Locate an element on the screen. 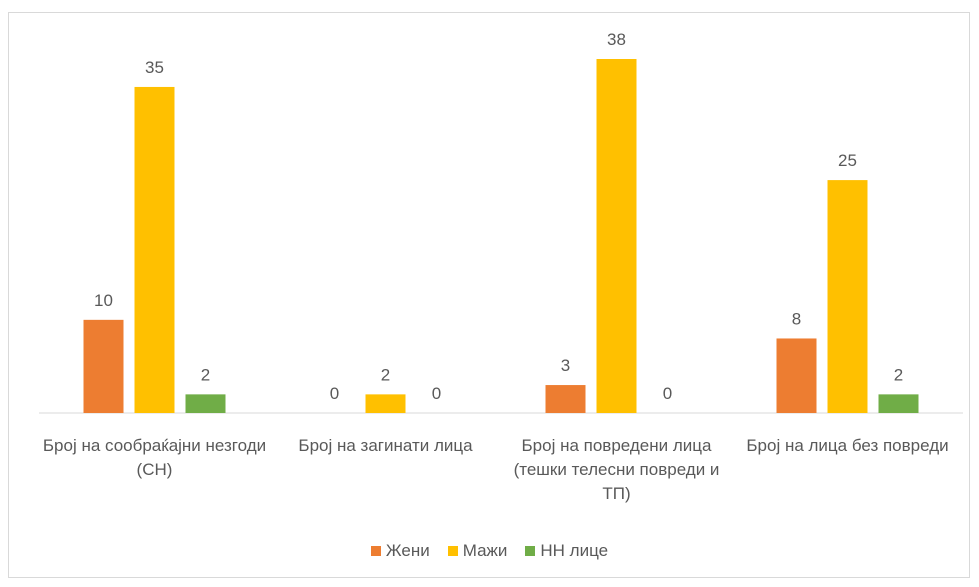 This screenshot has width=979, height=587. legend-label: НН лице is located at coordinates (574, 550).